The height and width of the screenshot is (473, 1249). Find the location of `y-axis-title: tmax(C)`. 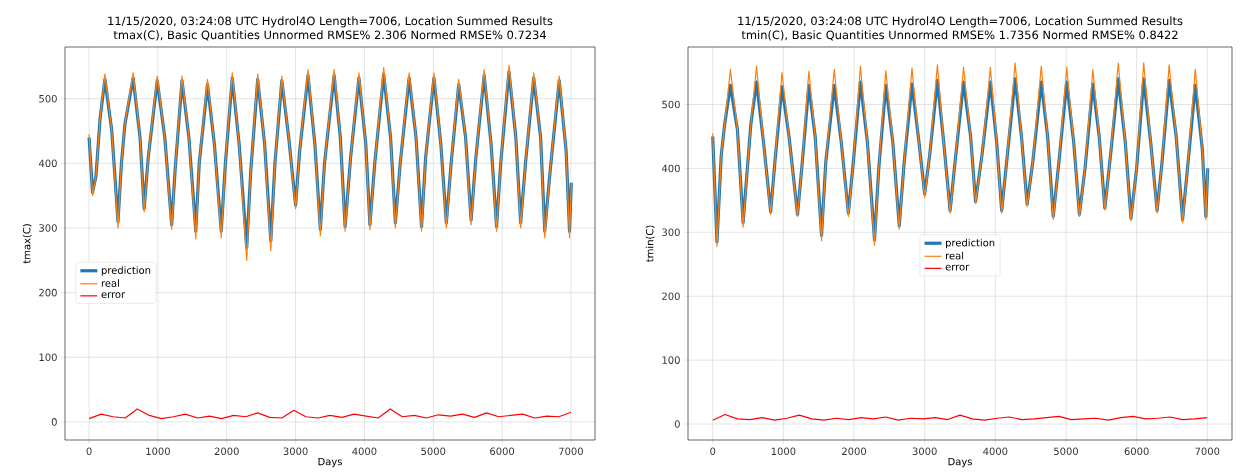

y-axis-title: tmax(C) is located at coordinates (27, 244).